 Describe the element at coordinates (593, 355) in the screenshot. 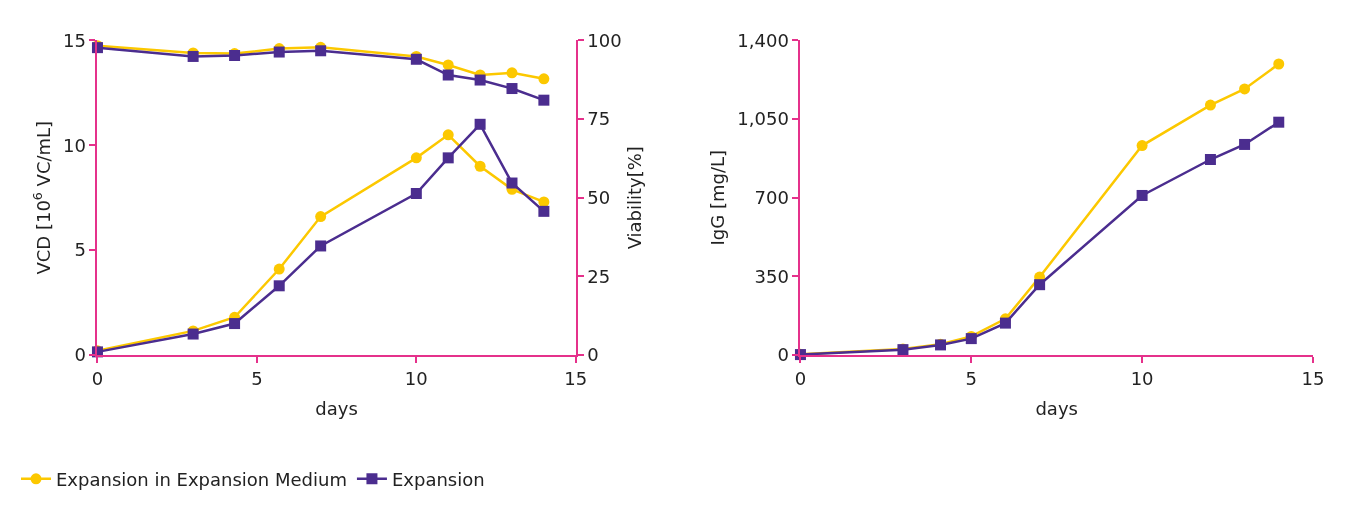

I see `y2-tick-label: 0` at that location.